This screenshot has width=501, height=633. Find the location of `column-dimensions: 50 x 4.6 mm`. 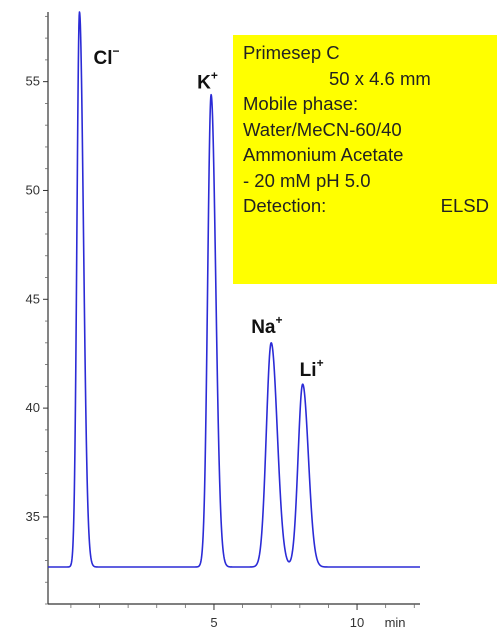

column-dimensions: 50 x 4.6 mm is located at coordinates (380, 78).